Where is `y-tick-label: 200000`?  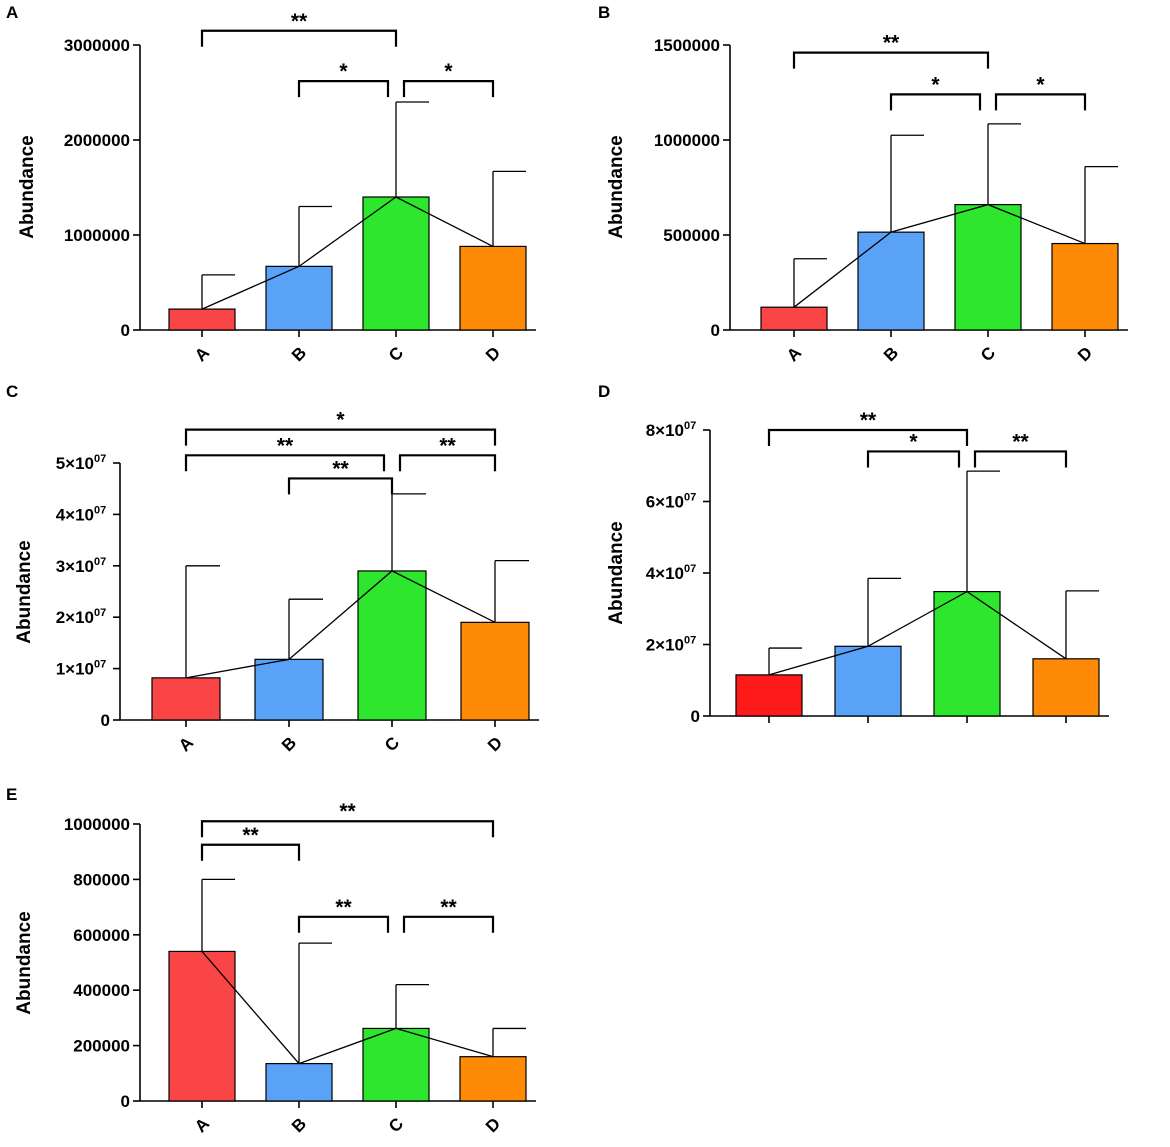
y-tick-label: 200000 is located at coordinates (101, 1046).